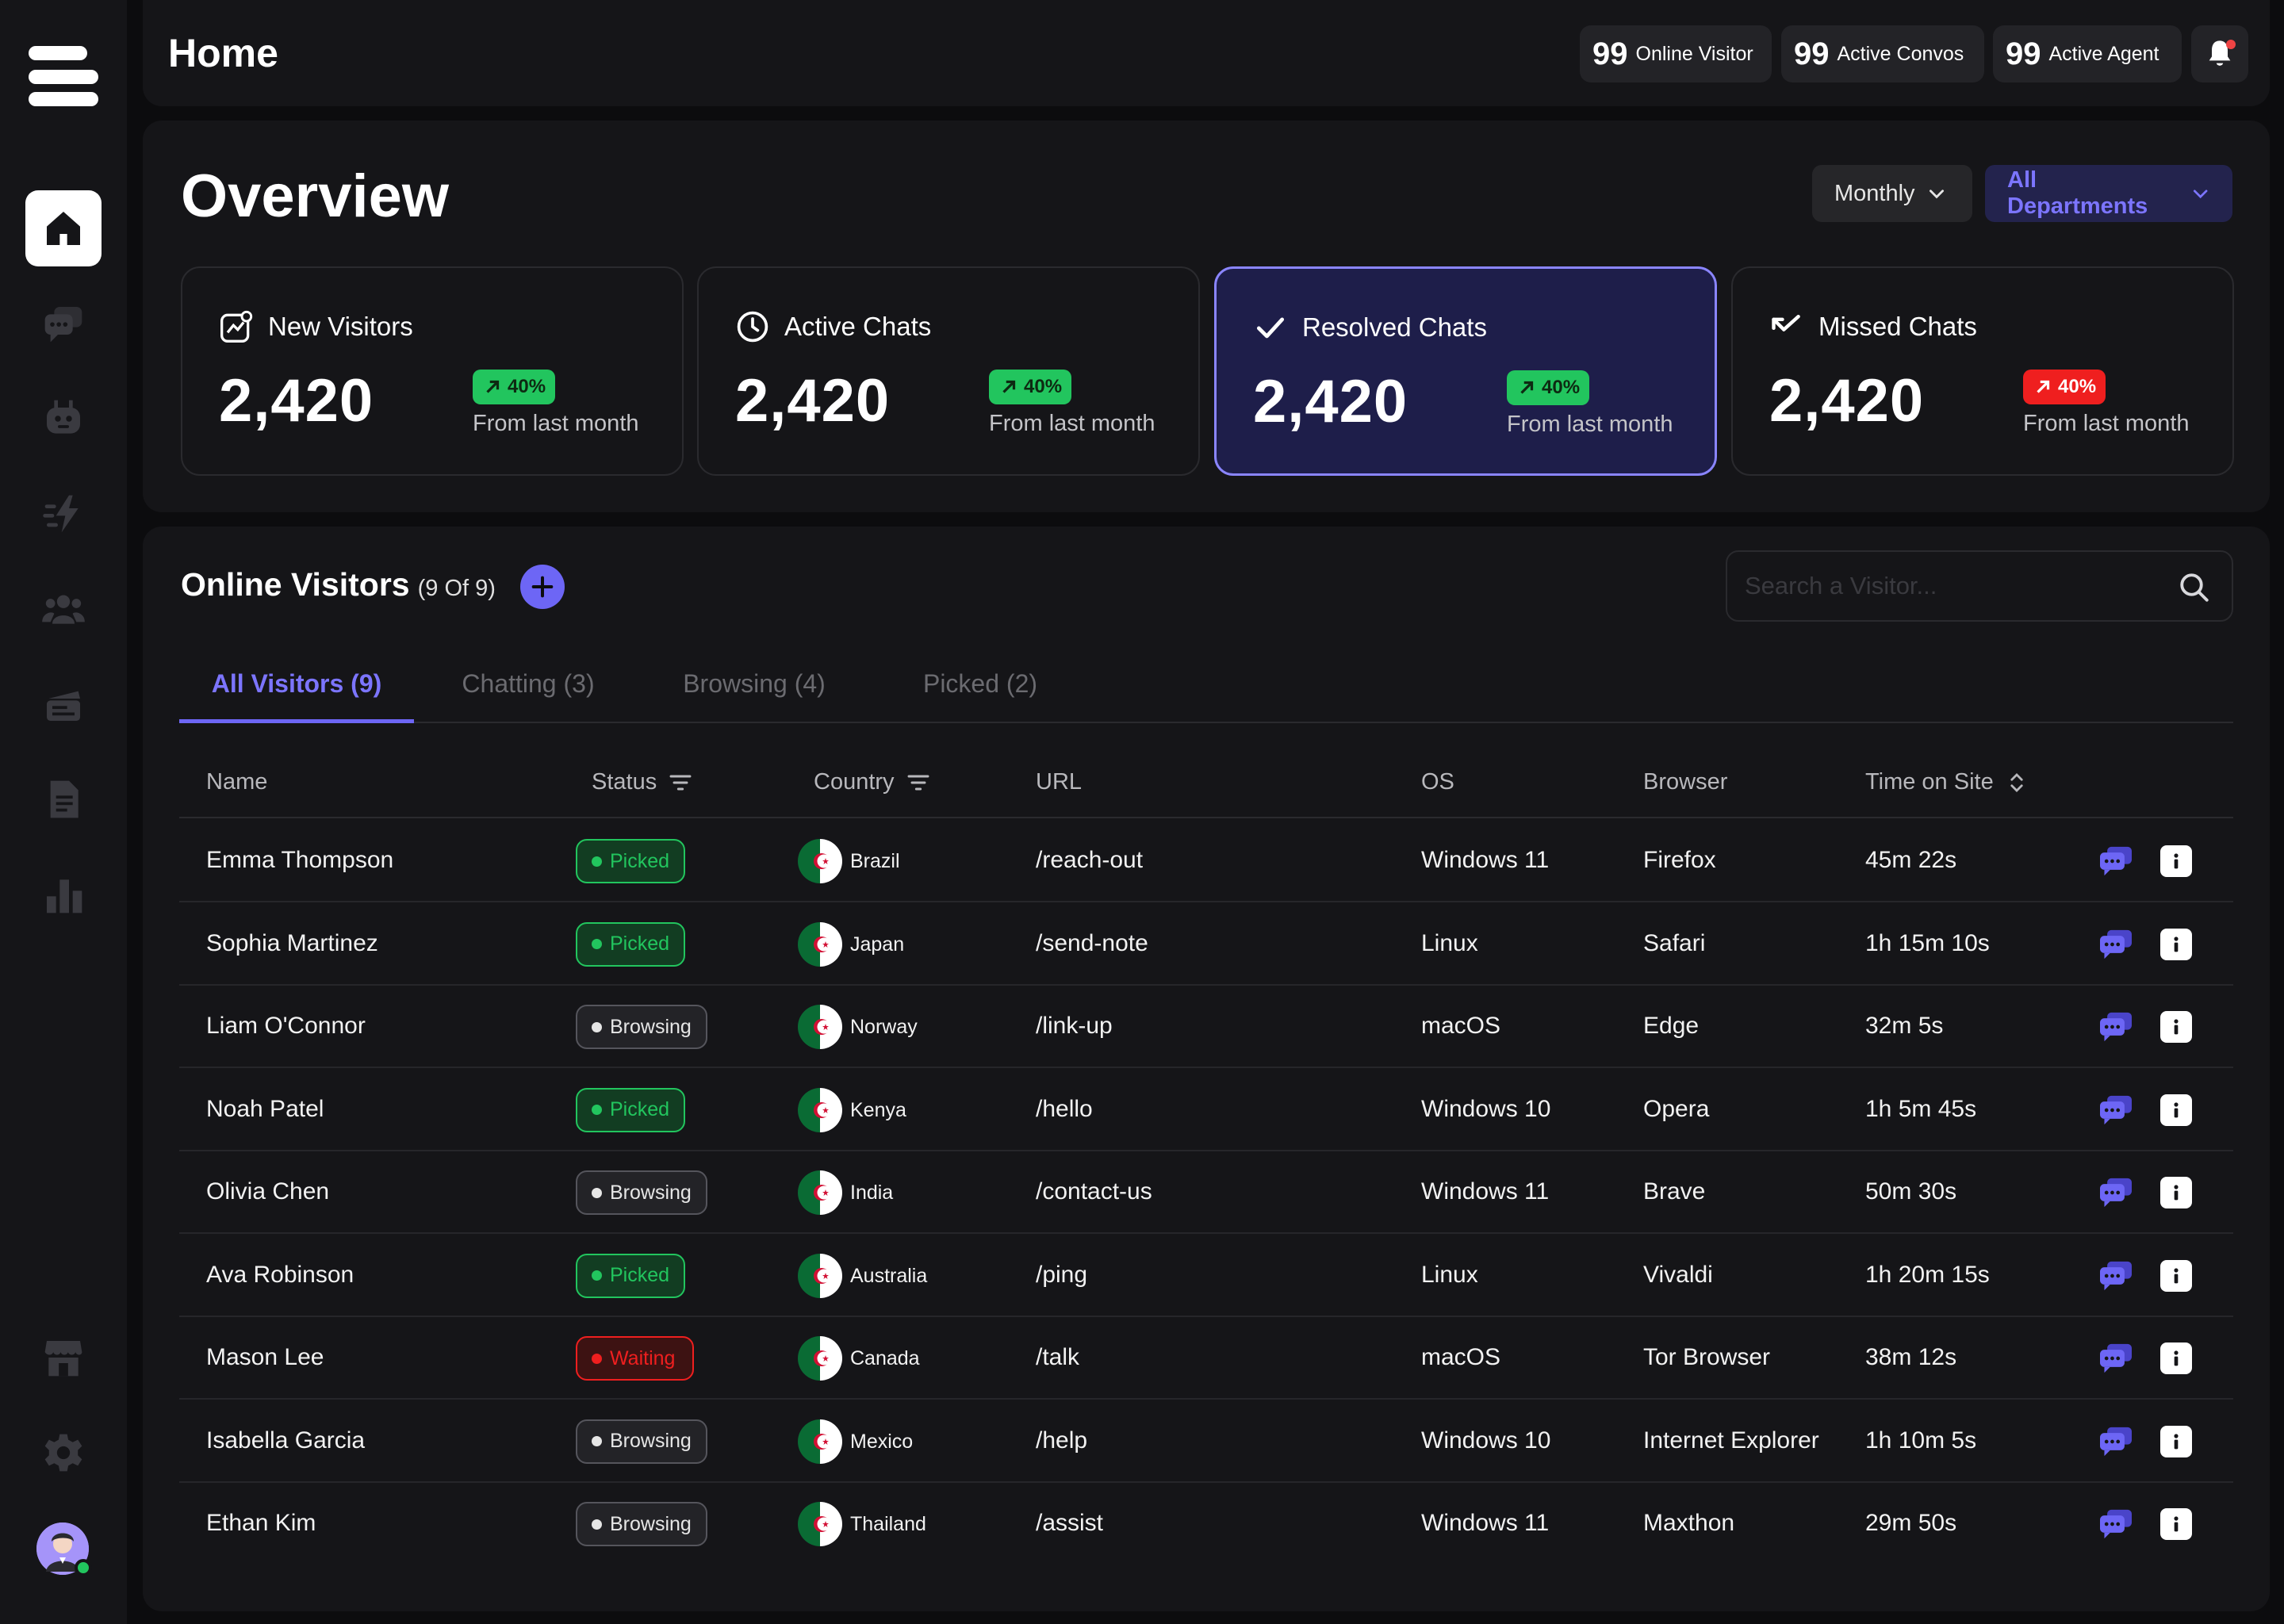 The image size is (2284, 1624). What do you see at coordinates (64, 1549) in the screenshot?
I see `avatar` at bounding box center [64, 1549].